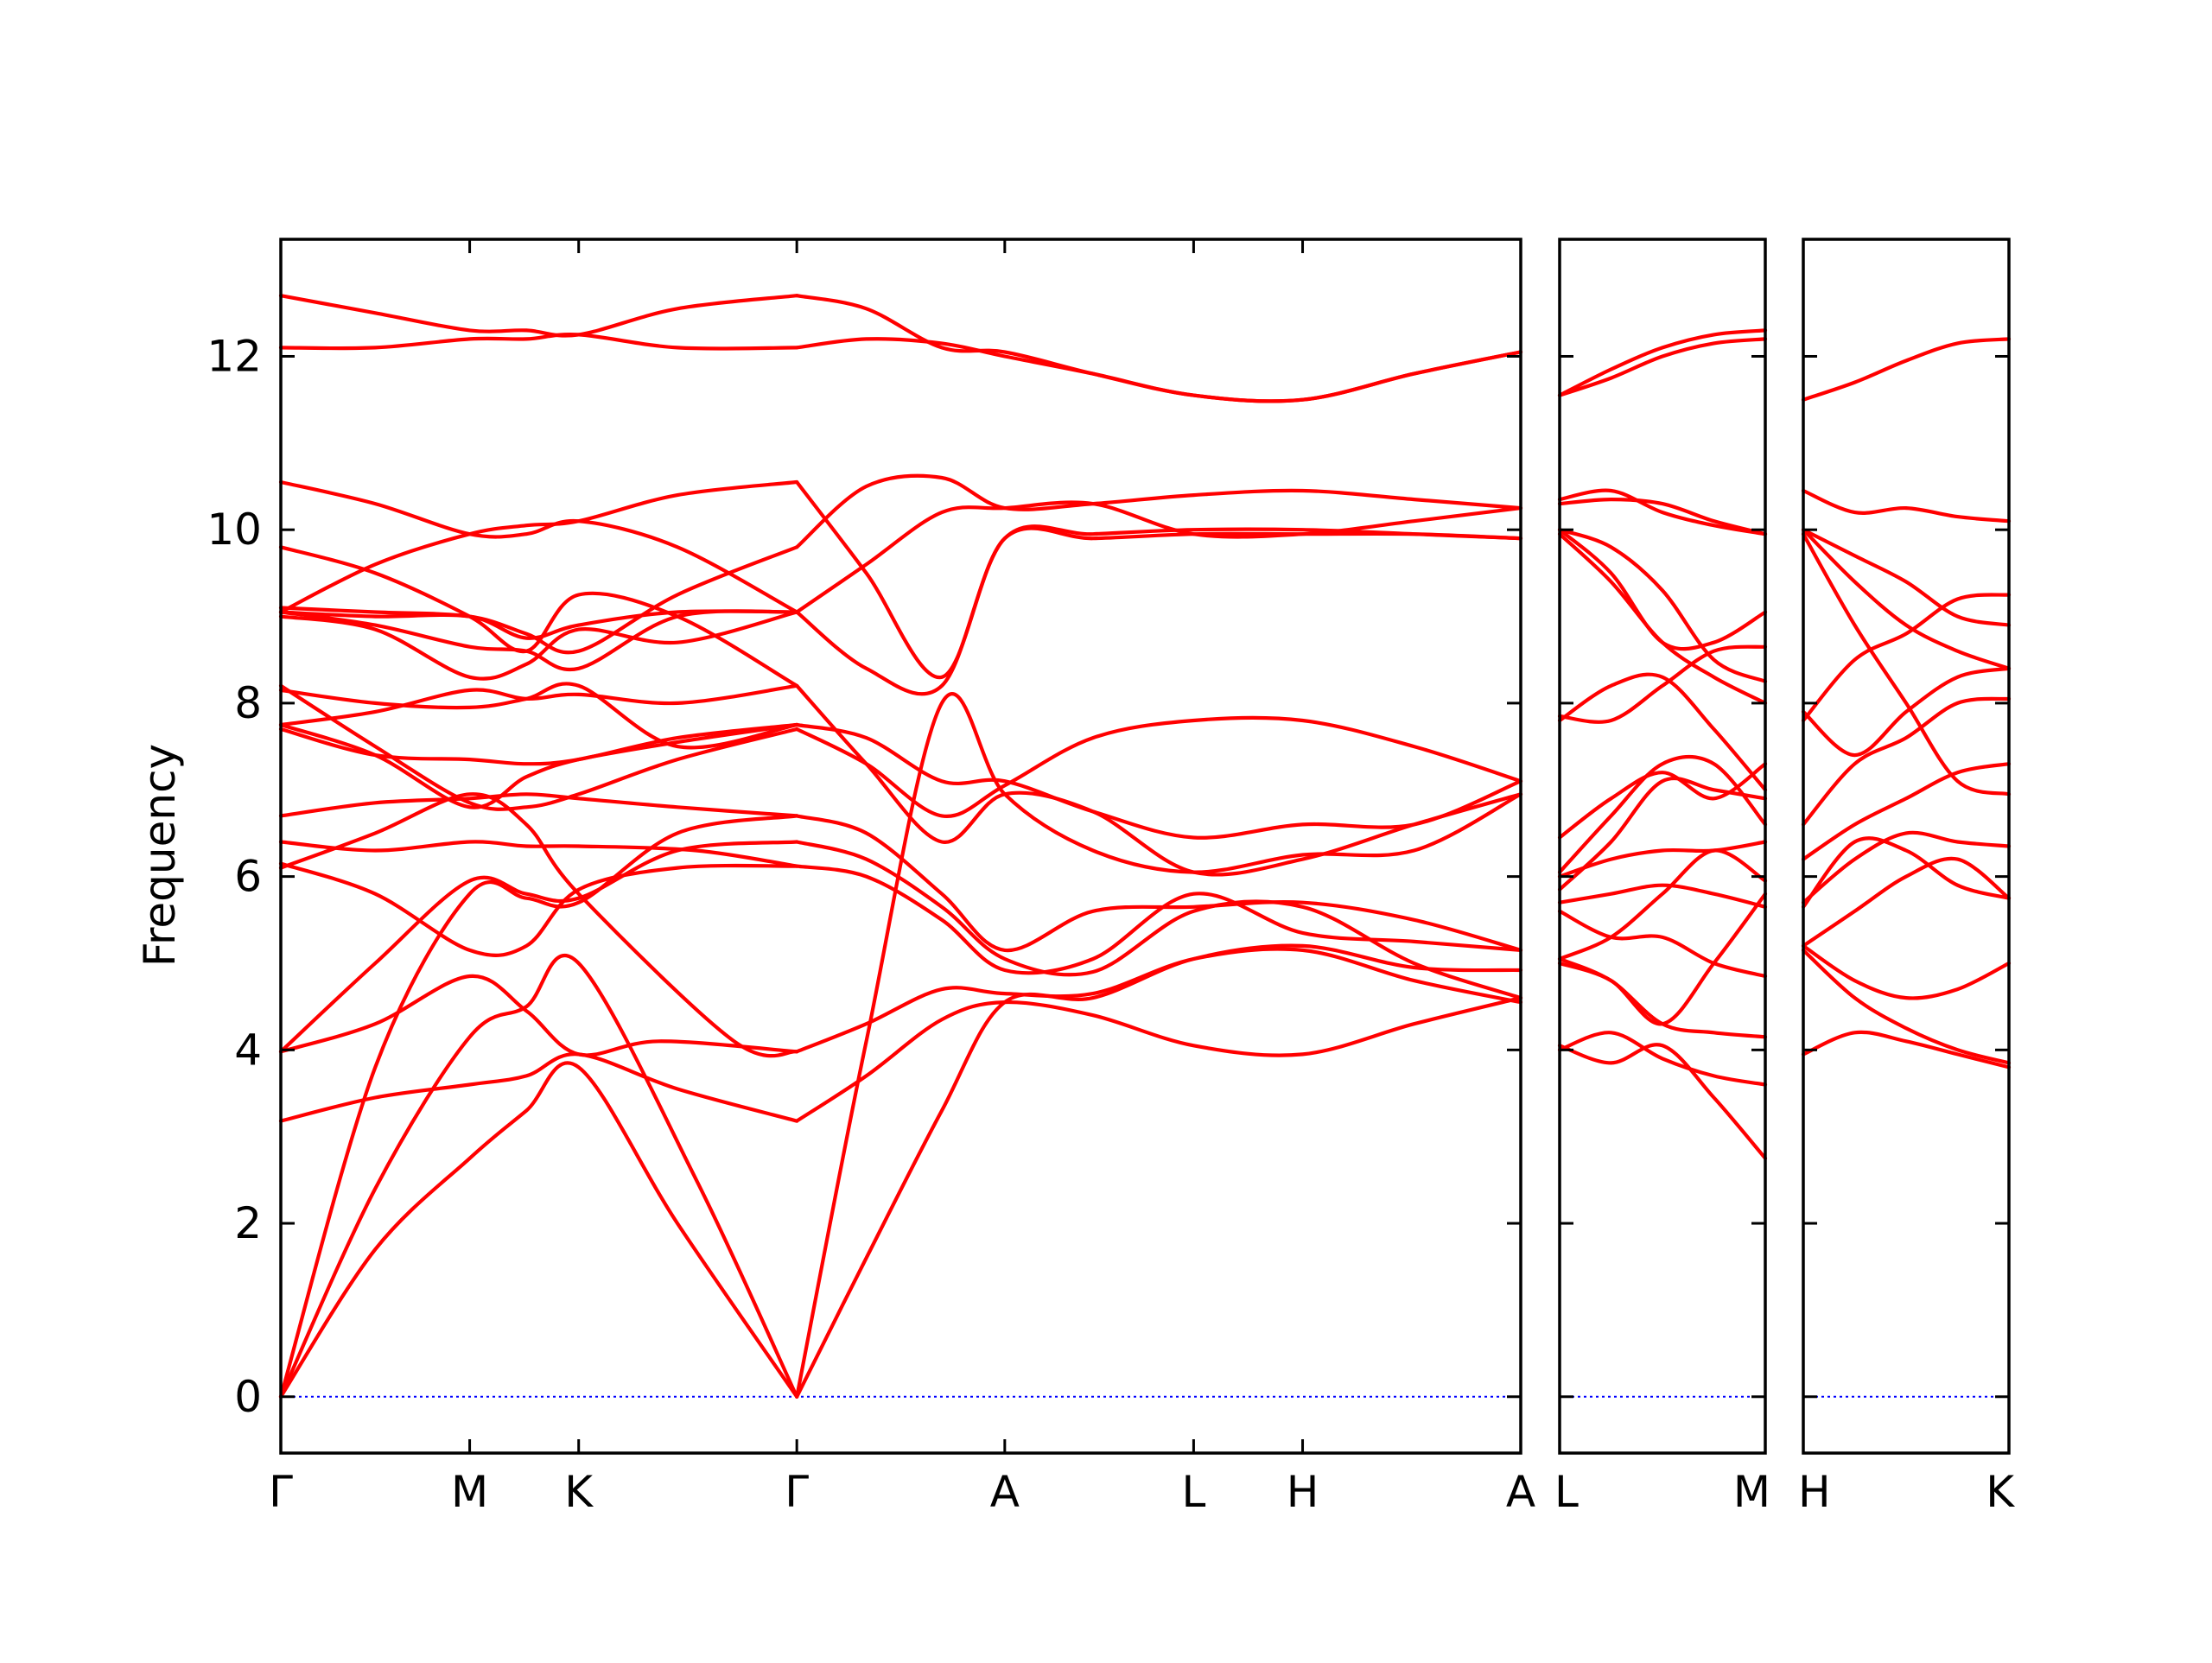  What do you see at coordinates (234, 530) in the screenshot?
I see `y-tick-label: 10` at bounding box center [234, 530].